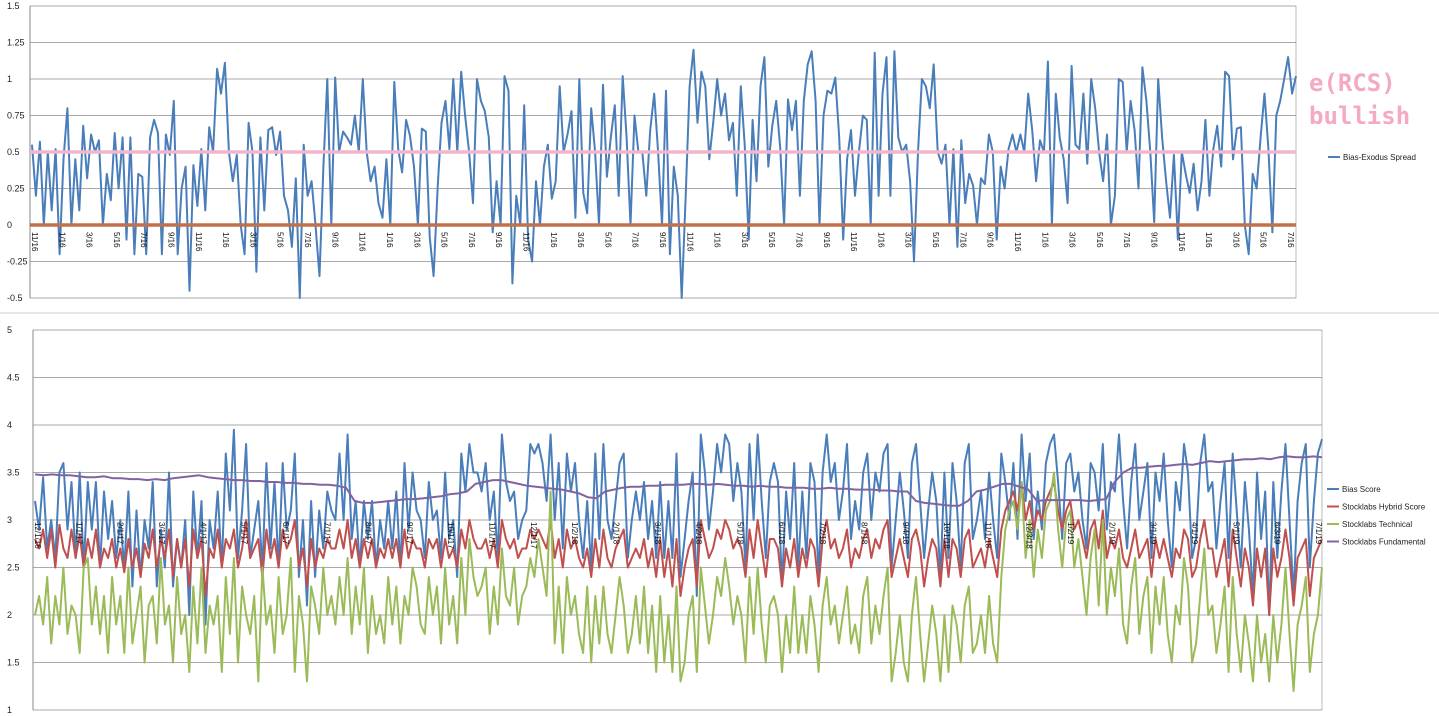 This screenshot has height=716, width=1439. Describe the element at coordinates (9, 225) in the screenshot. I see `y-tick-label: 0` at that location.